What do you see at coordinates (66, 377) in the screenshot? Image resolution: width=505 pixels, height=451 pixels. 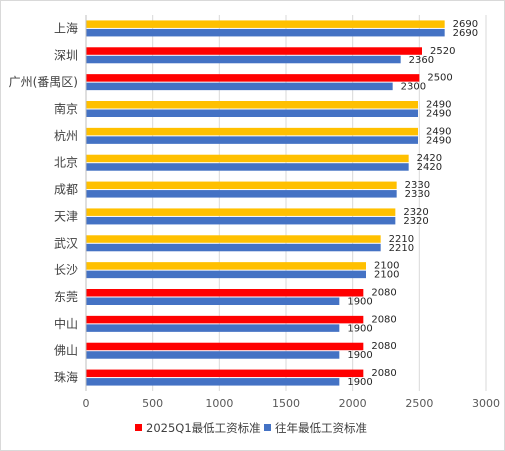 I see `category-label: 珠海` at bounding box center [66, 377].